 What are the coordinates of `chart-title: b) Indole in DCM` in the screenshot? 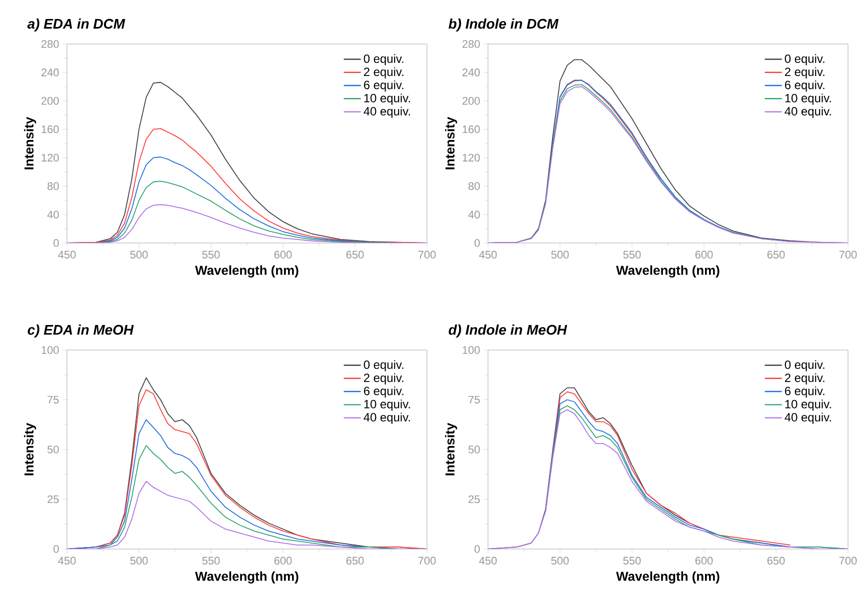 It's located at (503, 25).